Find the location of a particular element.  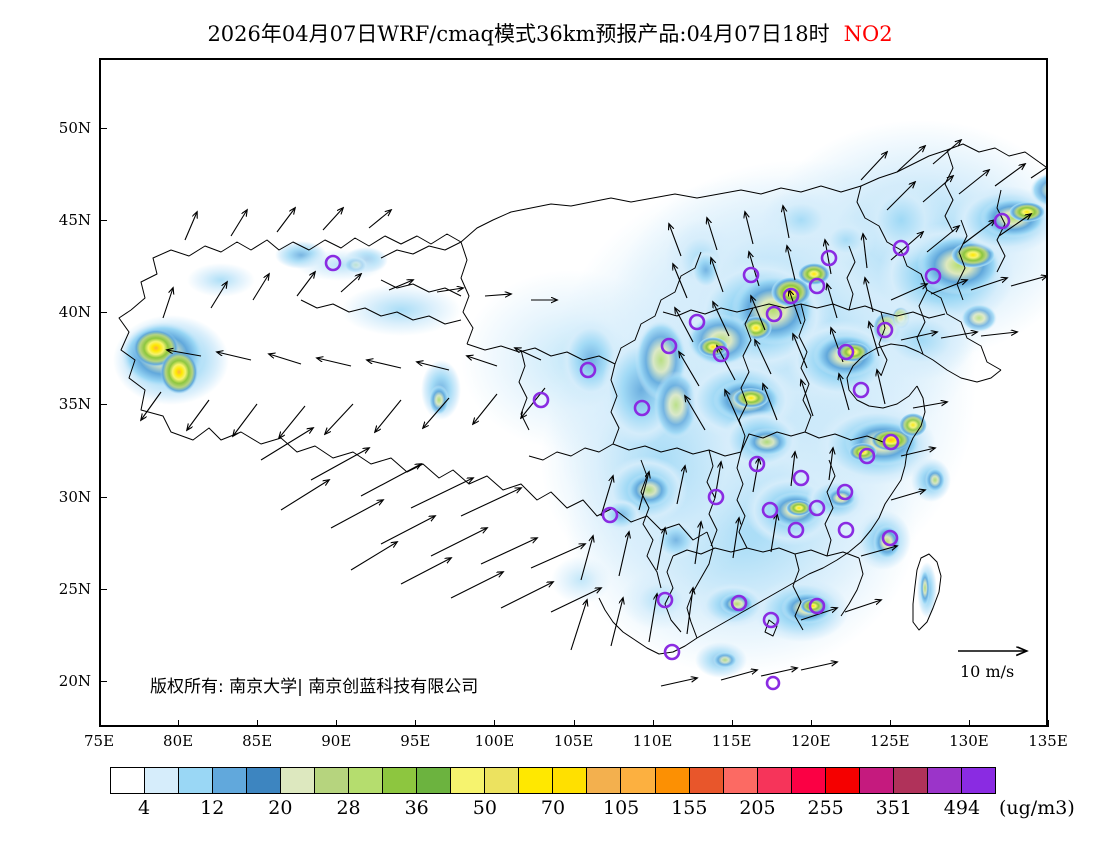

colorbar-tick-255: 255 is located at coordinates (825, 808).